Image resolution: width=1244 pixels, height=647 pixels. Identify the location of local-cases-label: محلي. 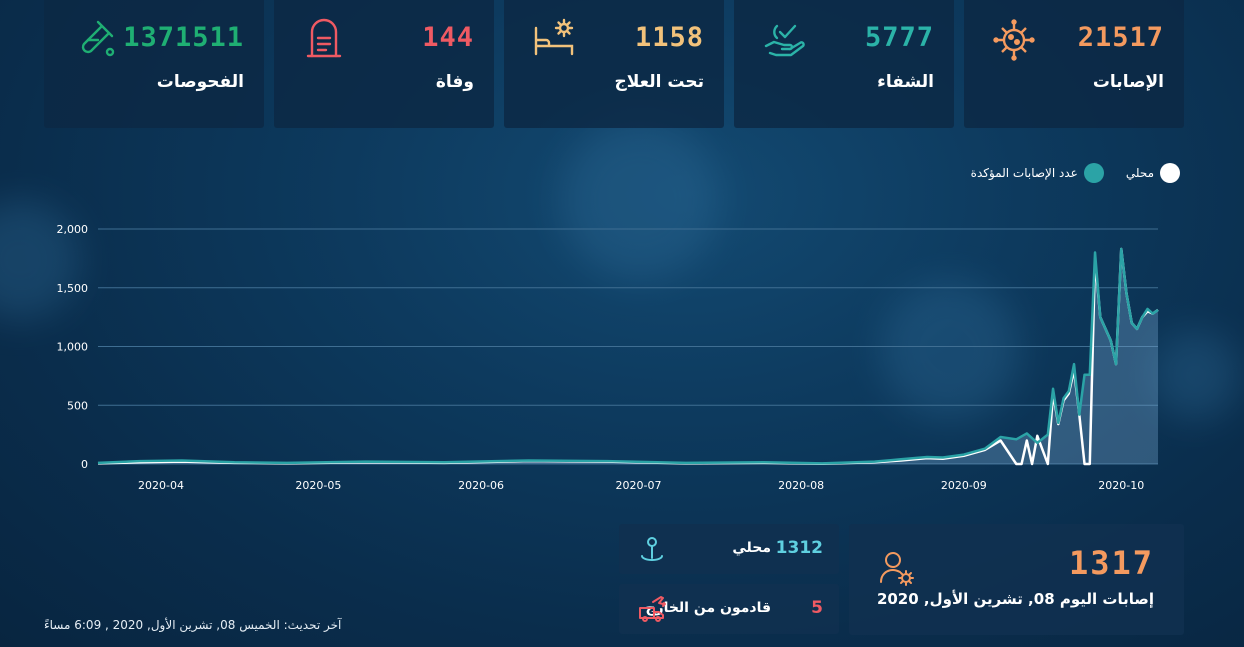
(751, 548).